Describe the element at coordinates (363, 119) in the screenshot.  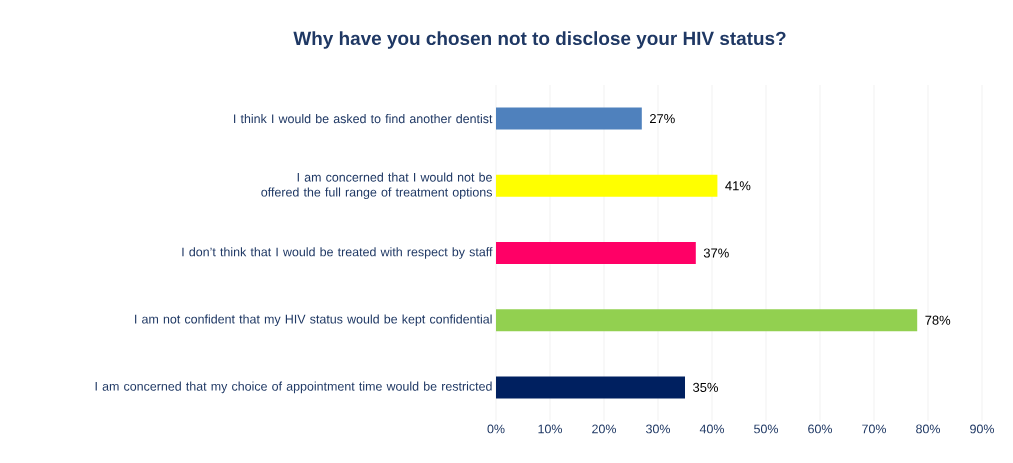
I see `y-tick-label: I think I would be asked to find another dentist` at that location.